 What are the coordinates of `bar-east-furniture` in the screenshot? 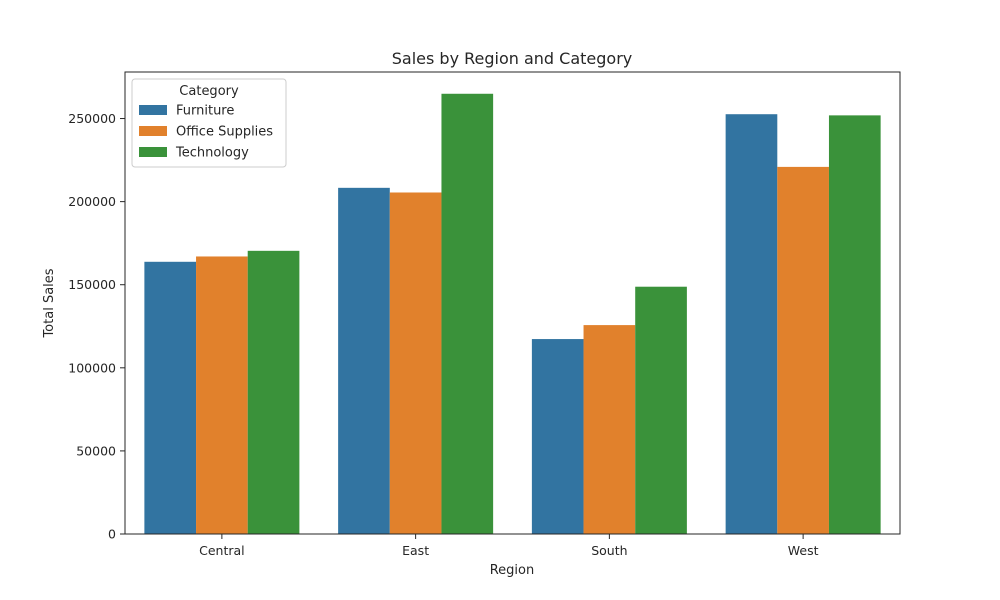 It's located at (364, 360).